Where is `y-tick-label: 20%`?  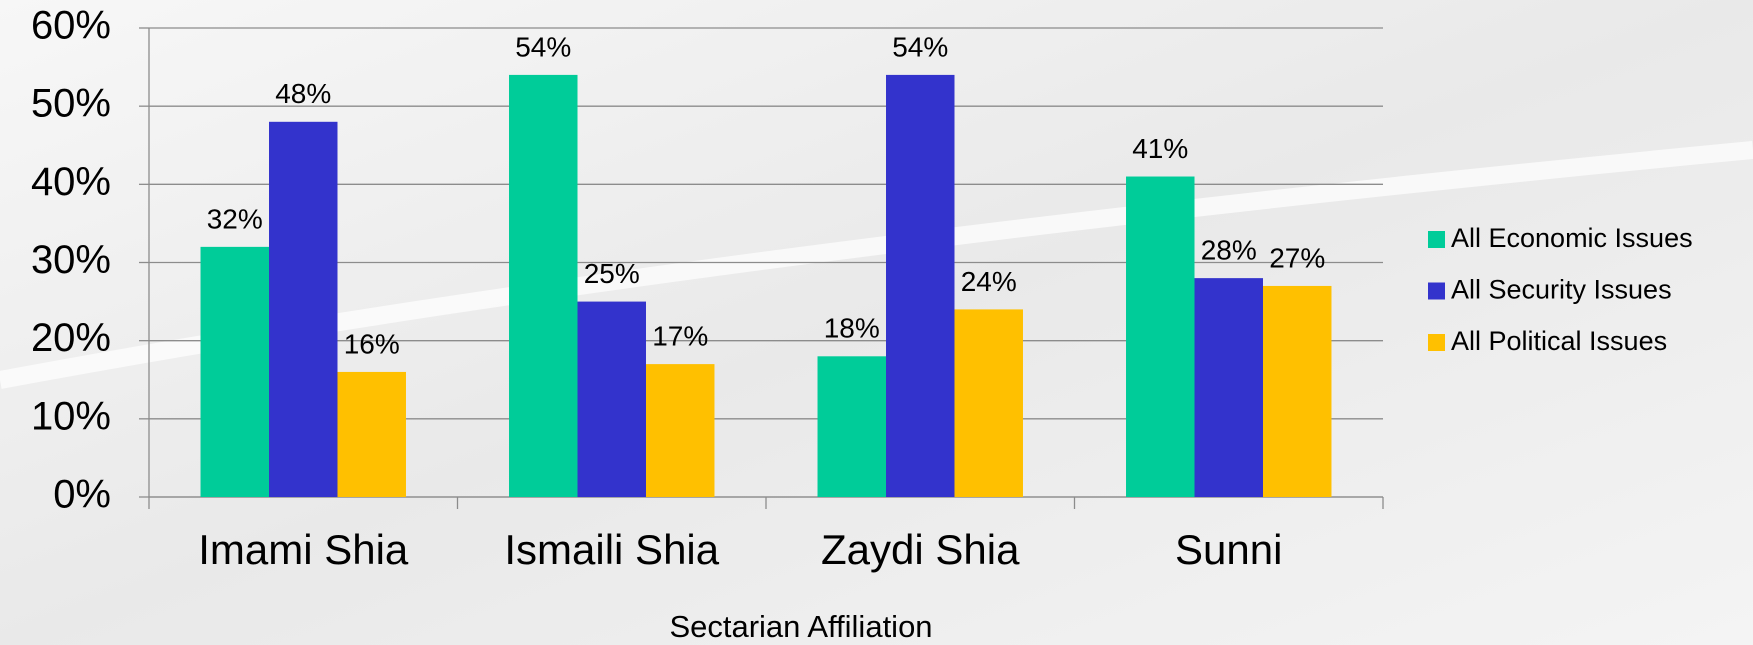 y-tick-label: 20% is located at coordinates (71, 338).